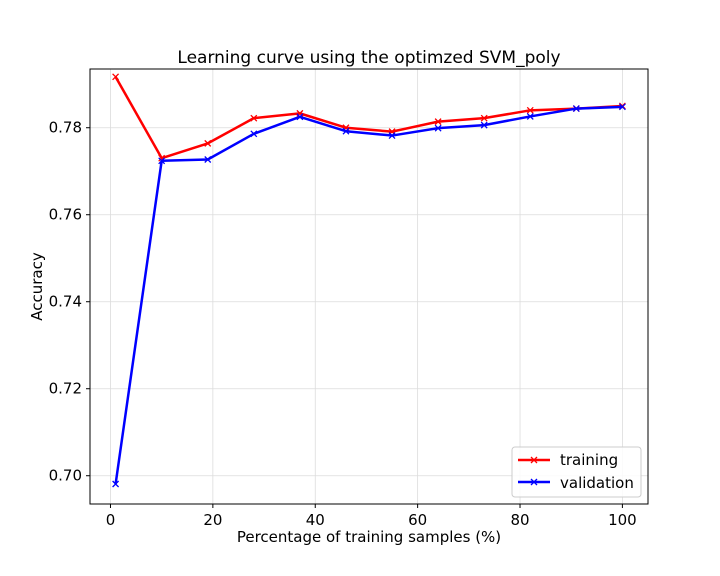  Describe the element at coordinates (315, 520) in the screenshot. I see `x-tick-label: 40` at that location.